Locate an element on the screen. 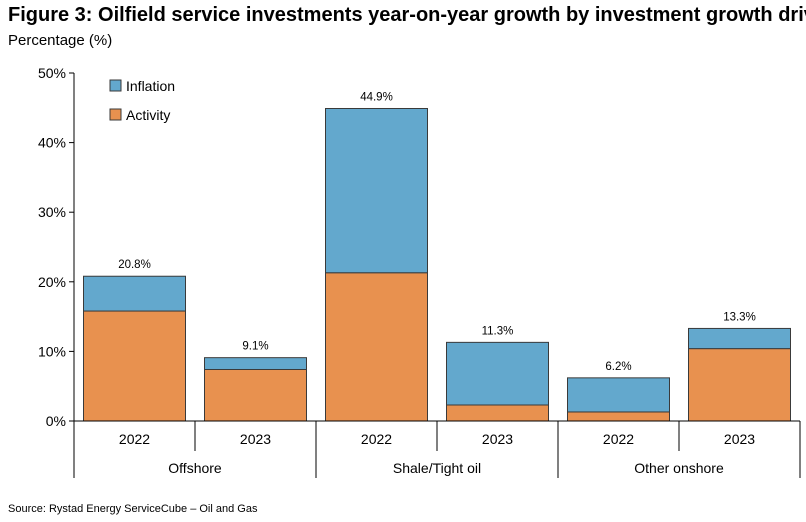  legend-swatch-activity is located at coordinates (115, 114).